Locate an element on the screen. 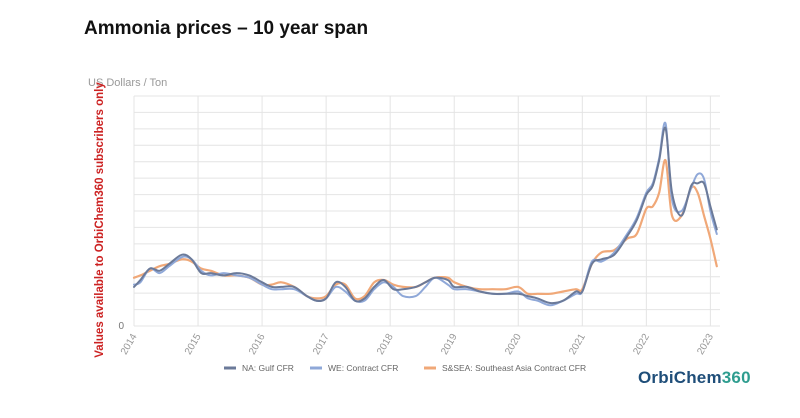 Image resolution: width=800 pixels, height=418 pixels. x-tick-label: 2015 is located at coordinates (193, 344).